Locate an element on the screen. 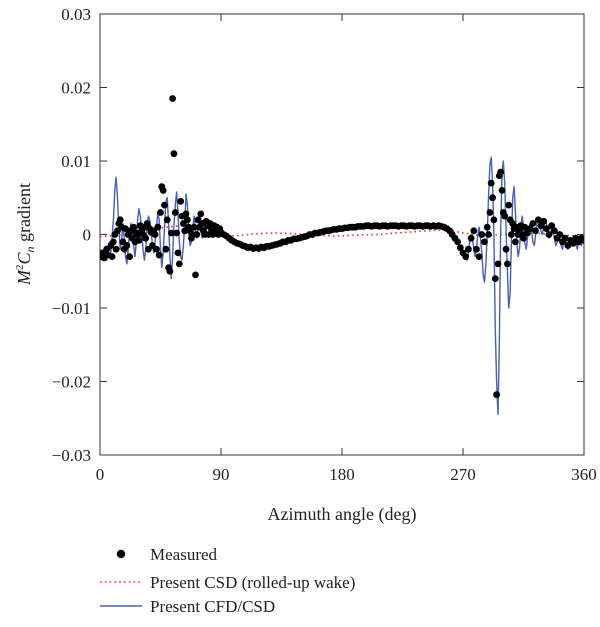 The image size is (600, 627). x-axis-label: Azimuth angle (deg) is located at coordinates (342, 514).